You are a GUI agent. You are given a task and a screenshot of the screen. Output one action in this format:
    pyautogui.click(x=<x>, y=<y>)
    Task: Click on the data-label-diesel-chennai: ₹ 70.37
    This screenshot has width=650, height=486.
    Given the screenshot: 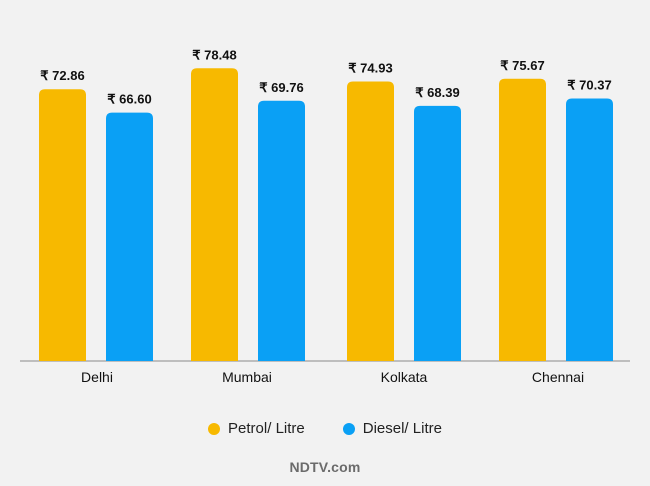 What is the action you would take?
    pyautogui.click(x=589, y=85)
    